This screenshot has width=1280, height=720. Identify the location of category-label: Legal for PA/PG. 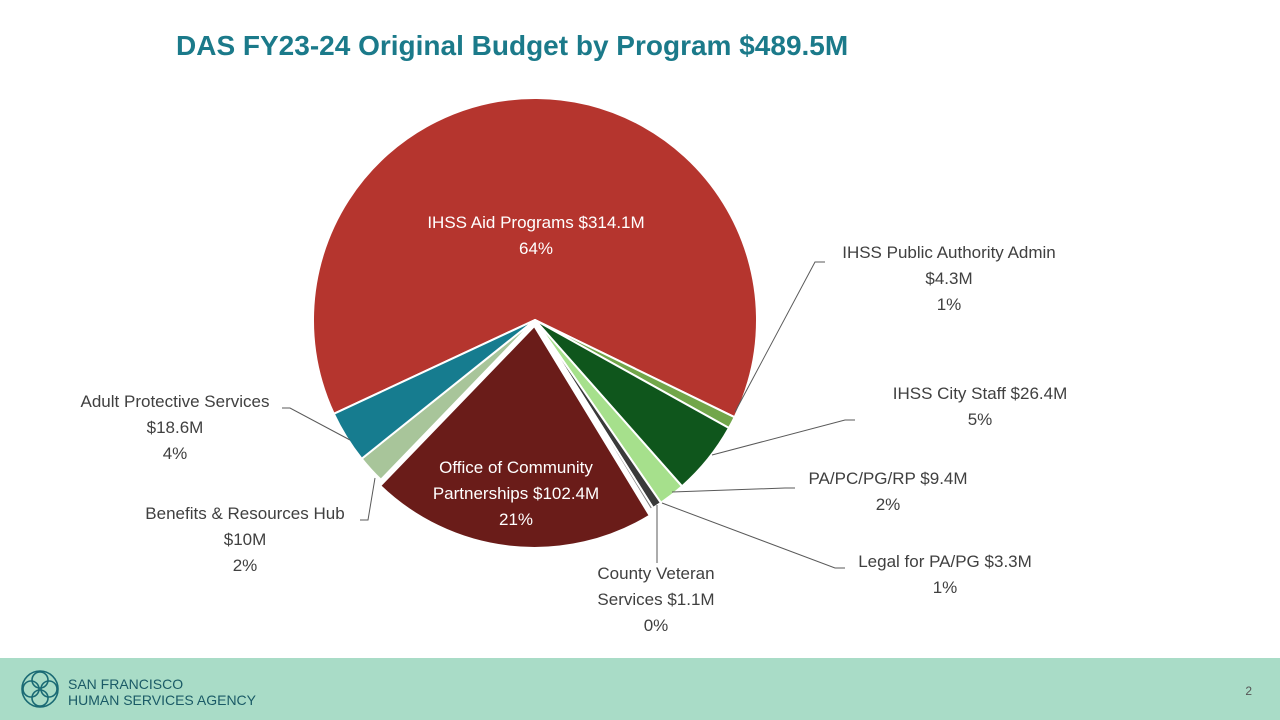
(919, 561).